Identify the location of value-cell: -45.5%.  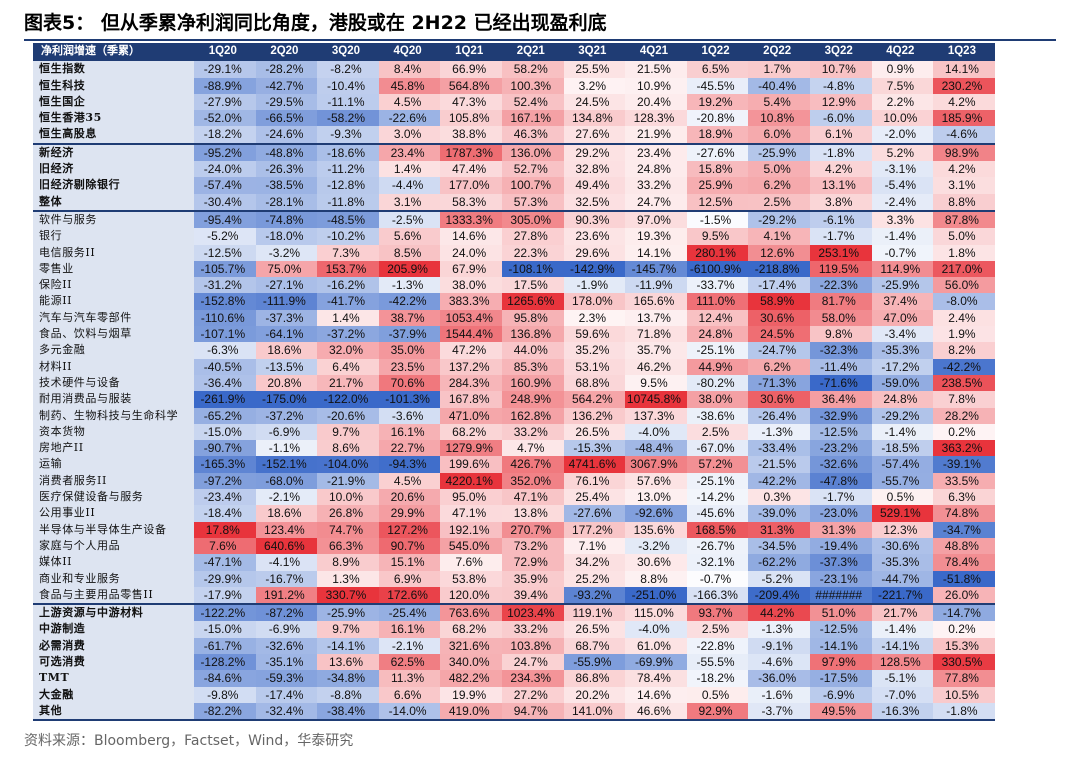
(717, 85).